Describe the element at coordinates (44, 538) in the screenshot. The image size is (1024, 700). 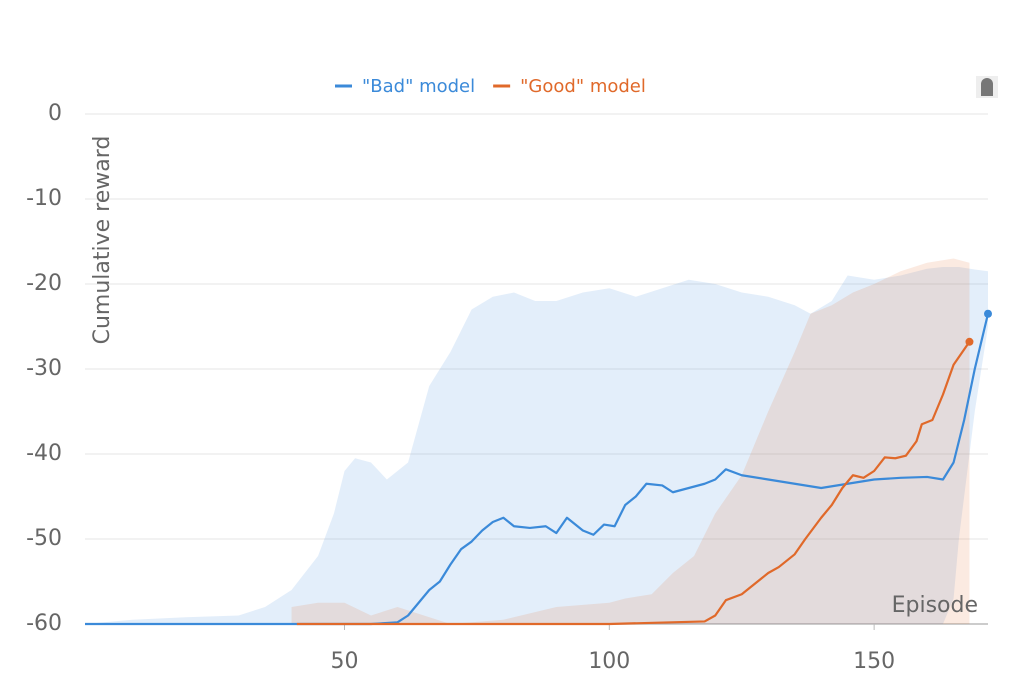
I see `y-tick-label: -50` at that location.